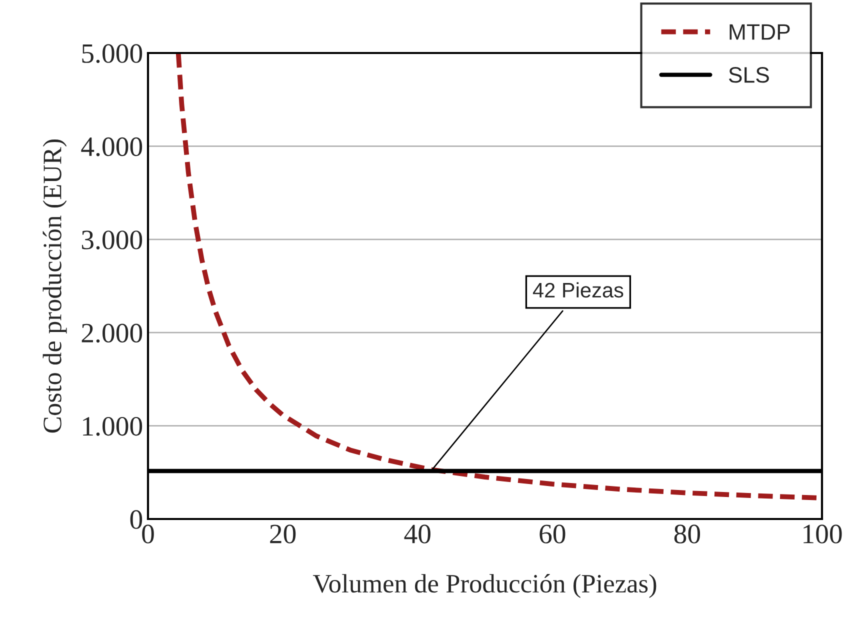 Image resolution: width=862 pixels, height=619 pixels. What do you see at coordinates (112, 240) in the screenshot?
I see `y-tick-label: 3.000` at bounding box center [112, 240].